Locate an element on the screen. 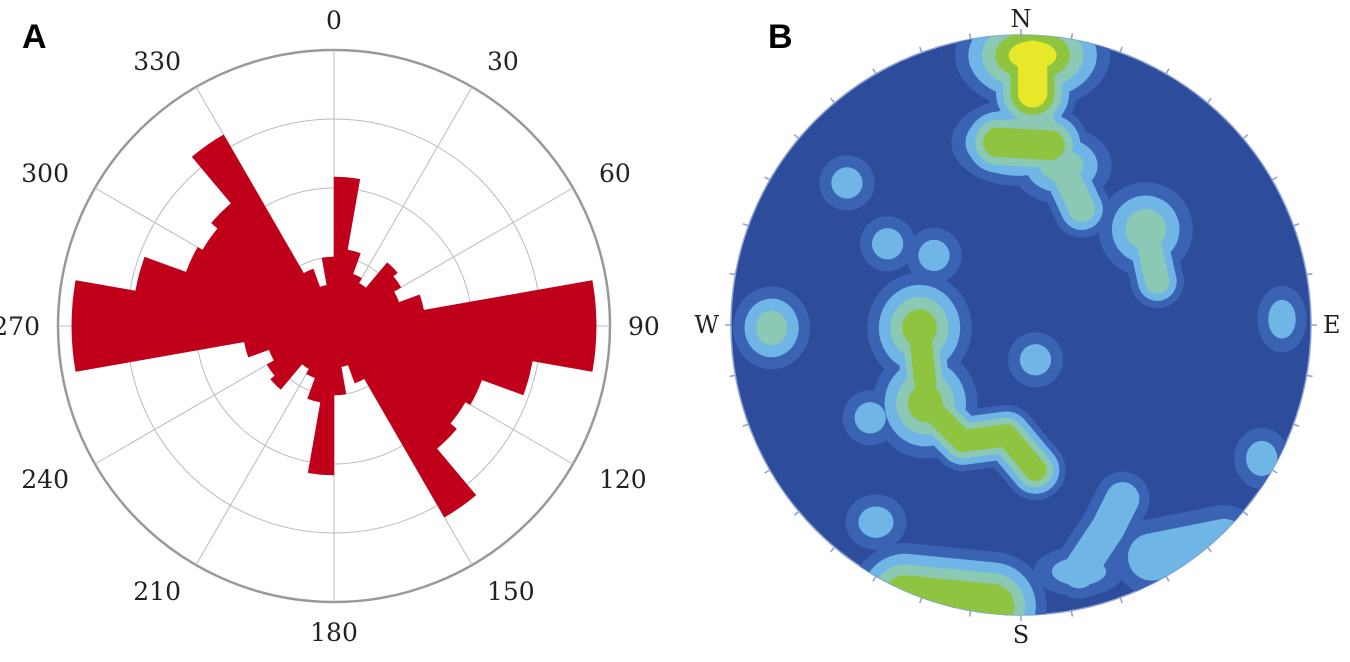  direction-label-south: S is located at coordinates (1021, 635).